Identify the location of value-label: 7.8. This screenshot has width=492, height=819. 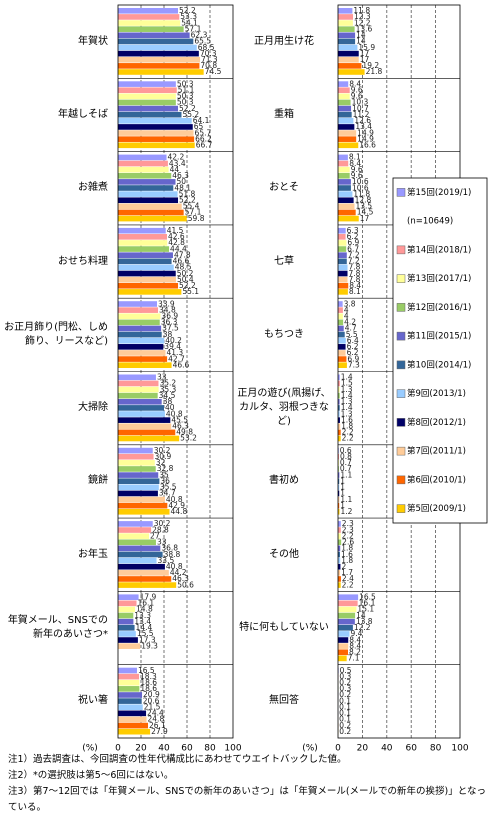
(355, 273).